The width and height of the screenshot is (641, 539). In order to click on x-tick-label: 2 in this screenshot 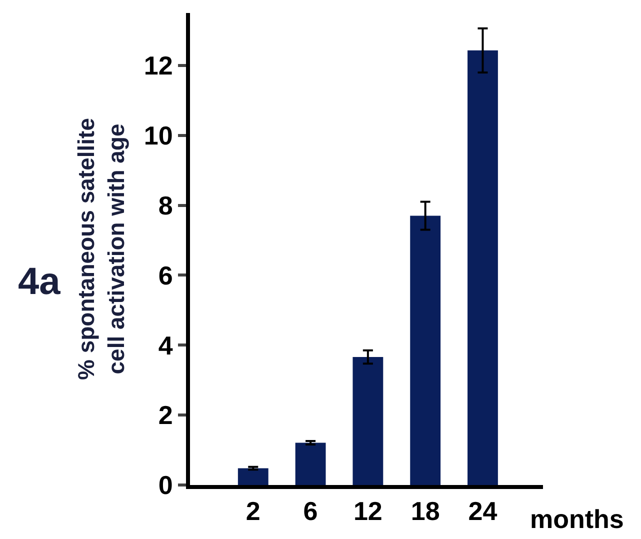, I will do `click(253, 511)`.